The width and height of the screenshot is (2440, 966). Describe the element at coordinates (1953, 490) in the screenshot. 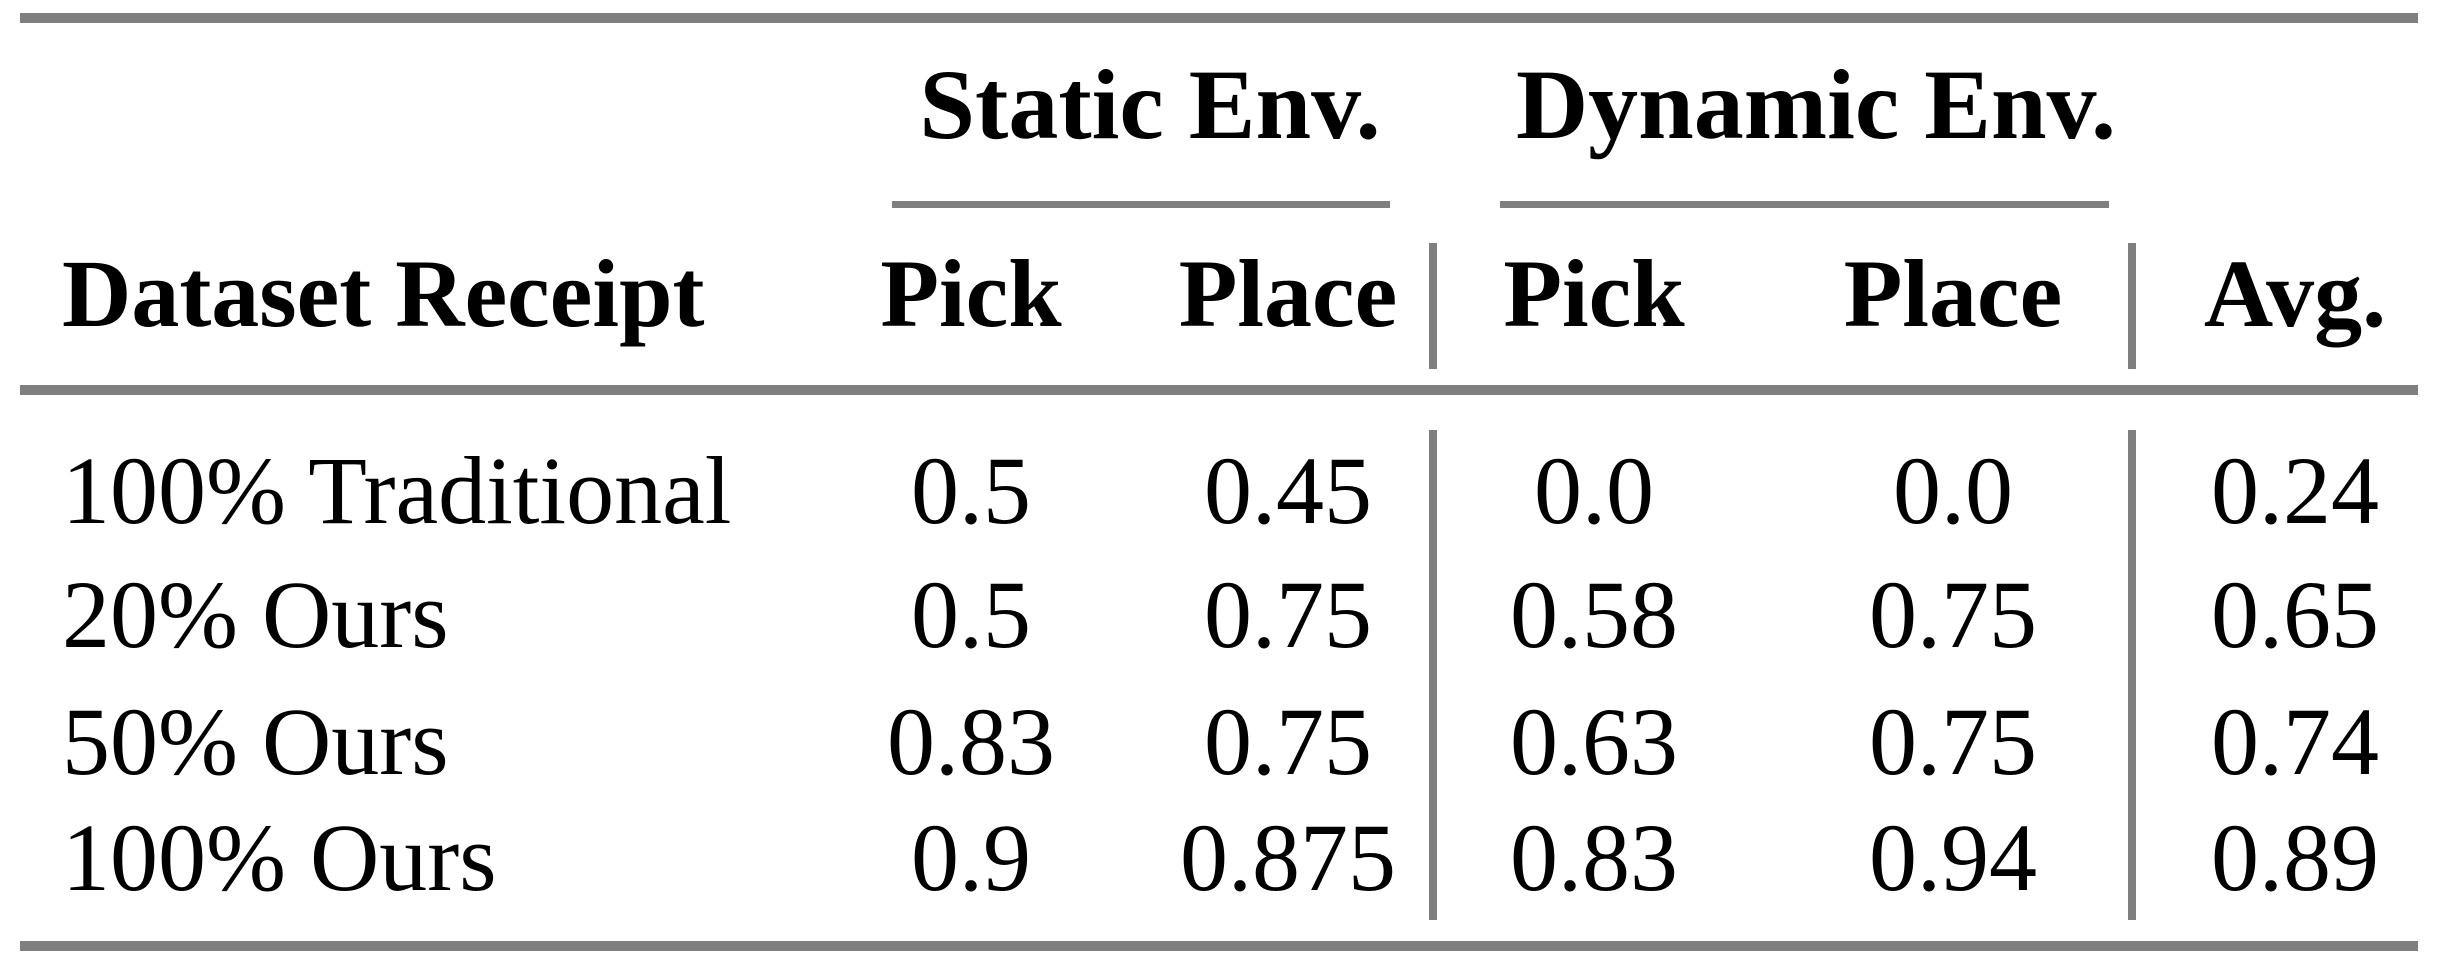

I see `cell-dynamic-place: 0.0` at that location.